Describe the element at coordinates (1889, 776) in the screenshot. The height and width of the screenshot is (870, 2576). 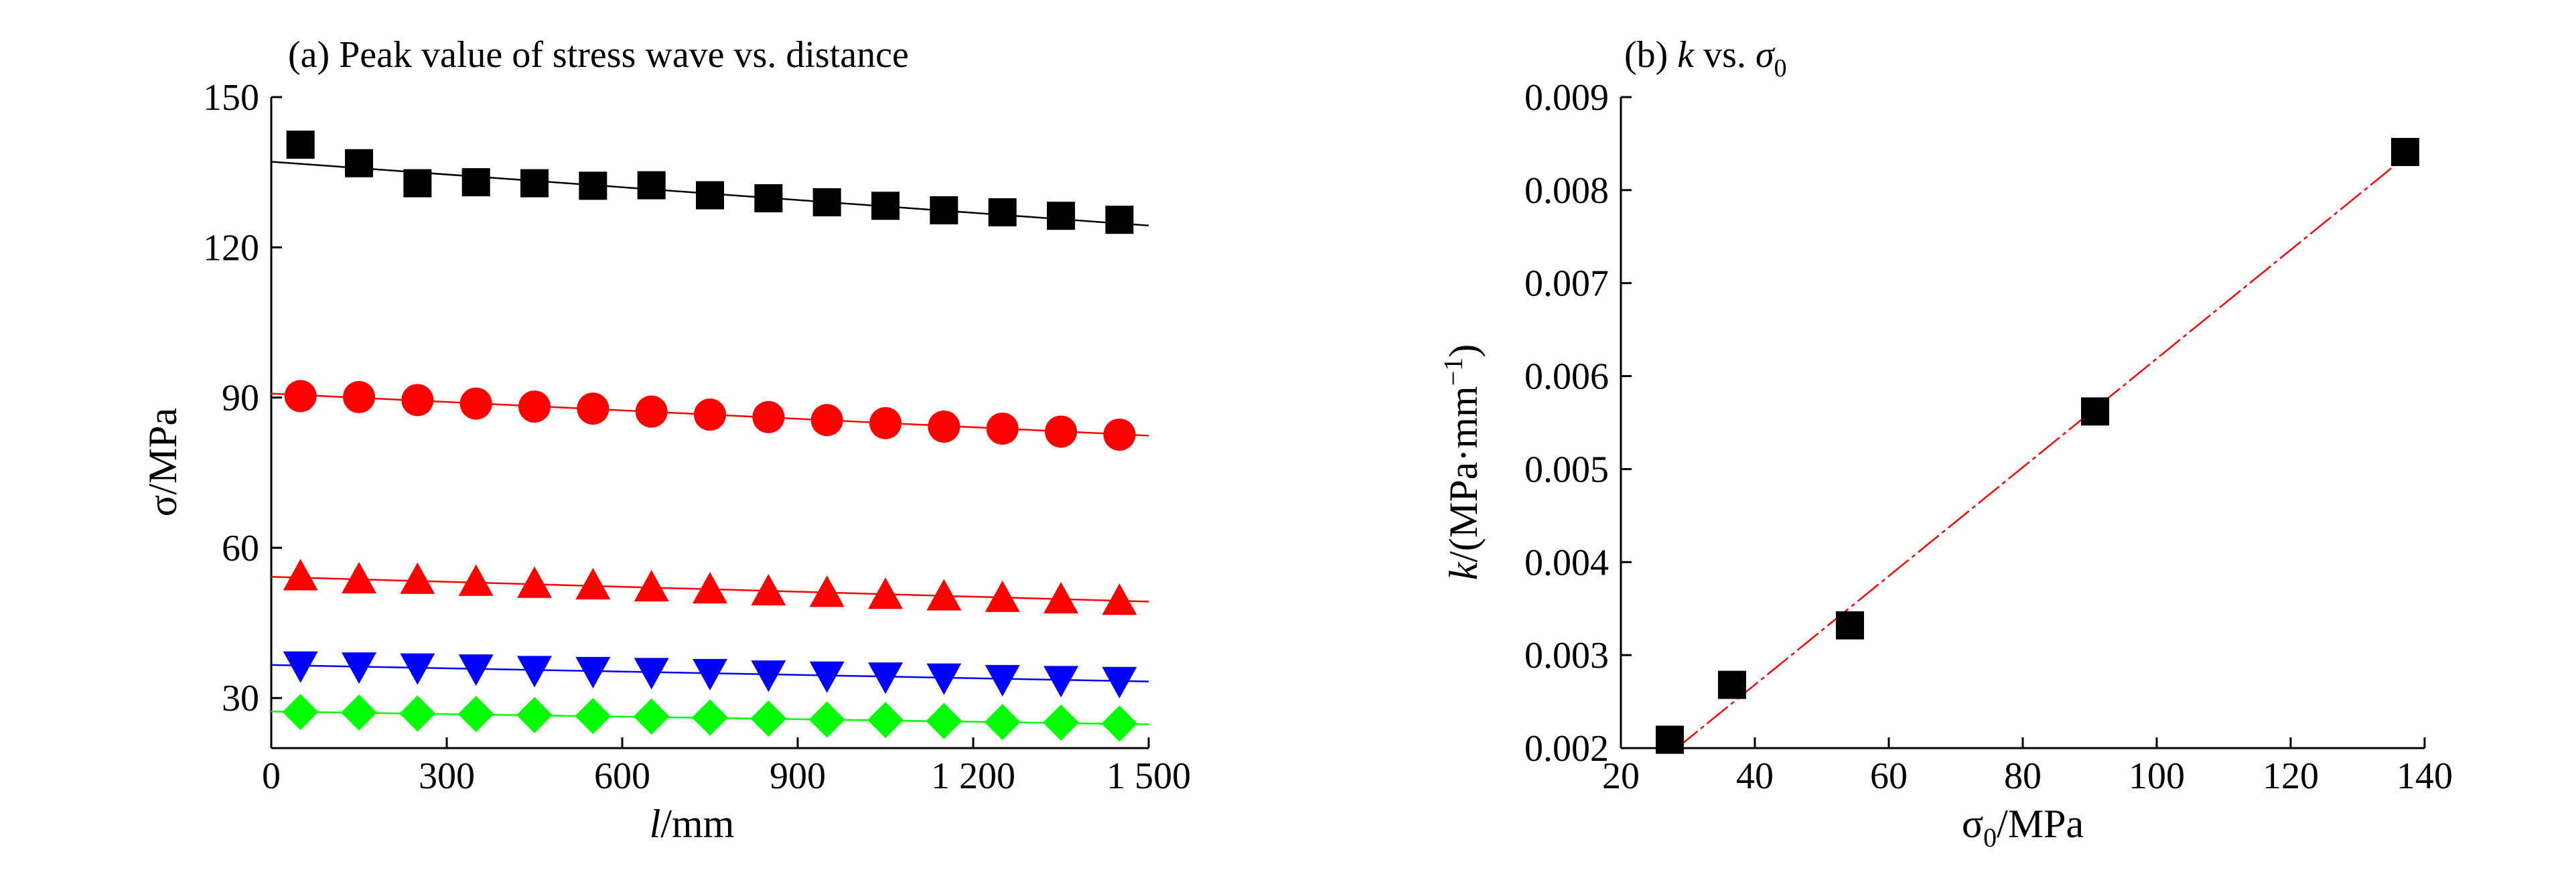
I see `x-tick-label: 60` at that location.